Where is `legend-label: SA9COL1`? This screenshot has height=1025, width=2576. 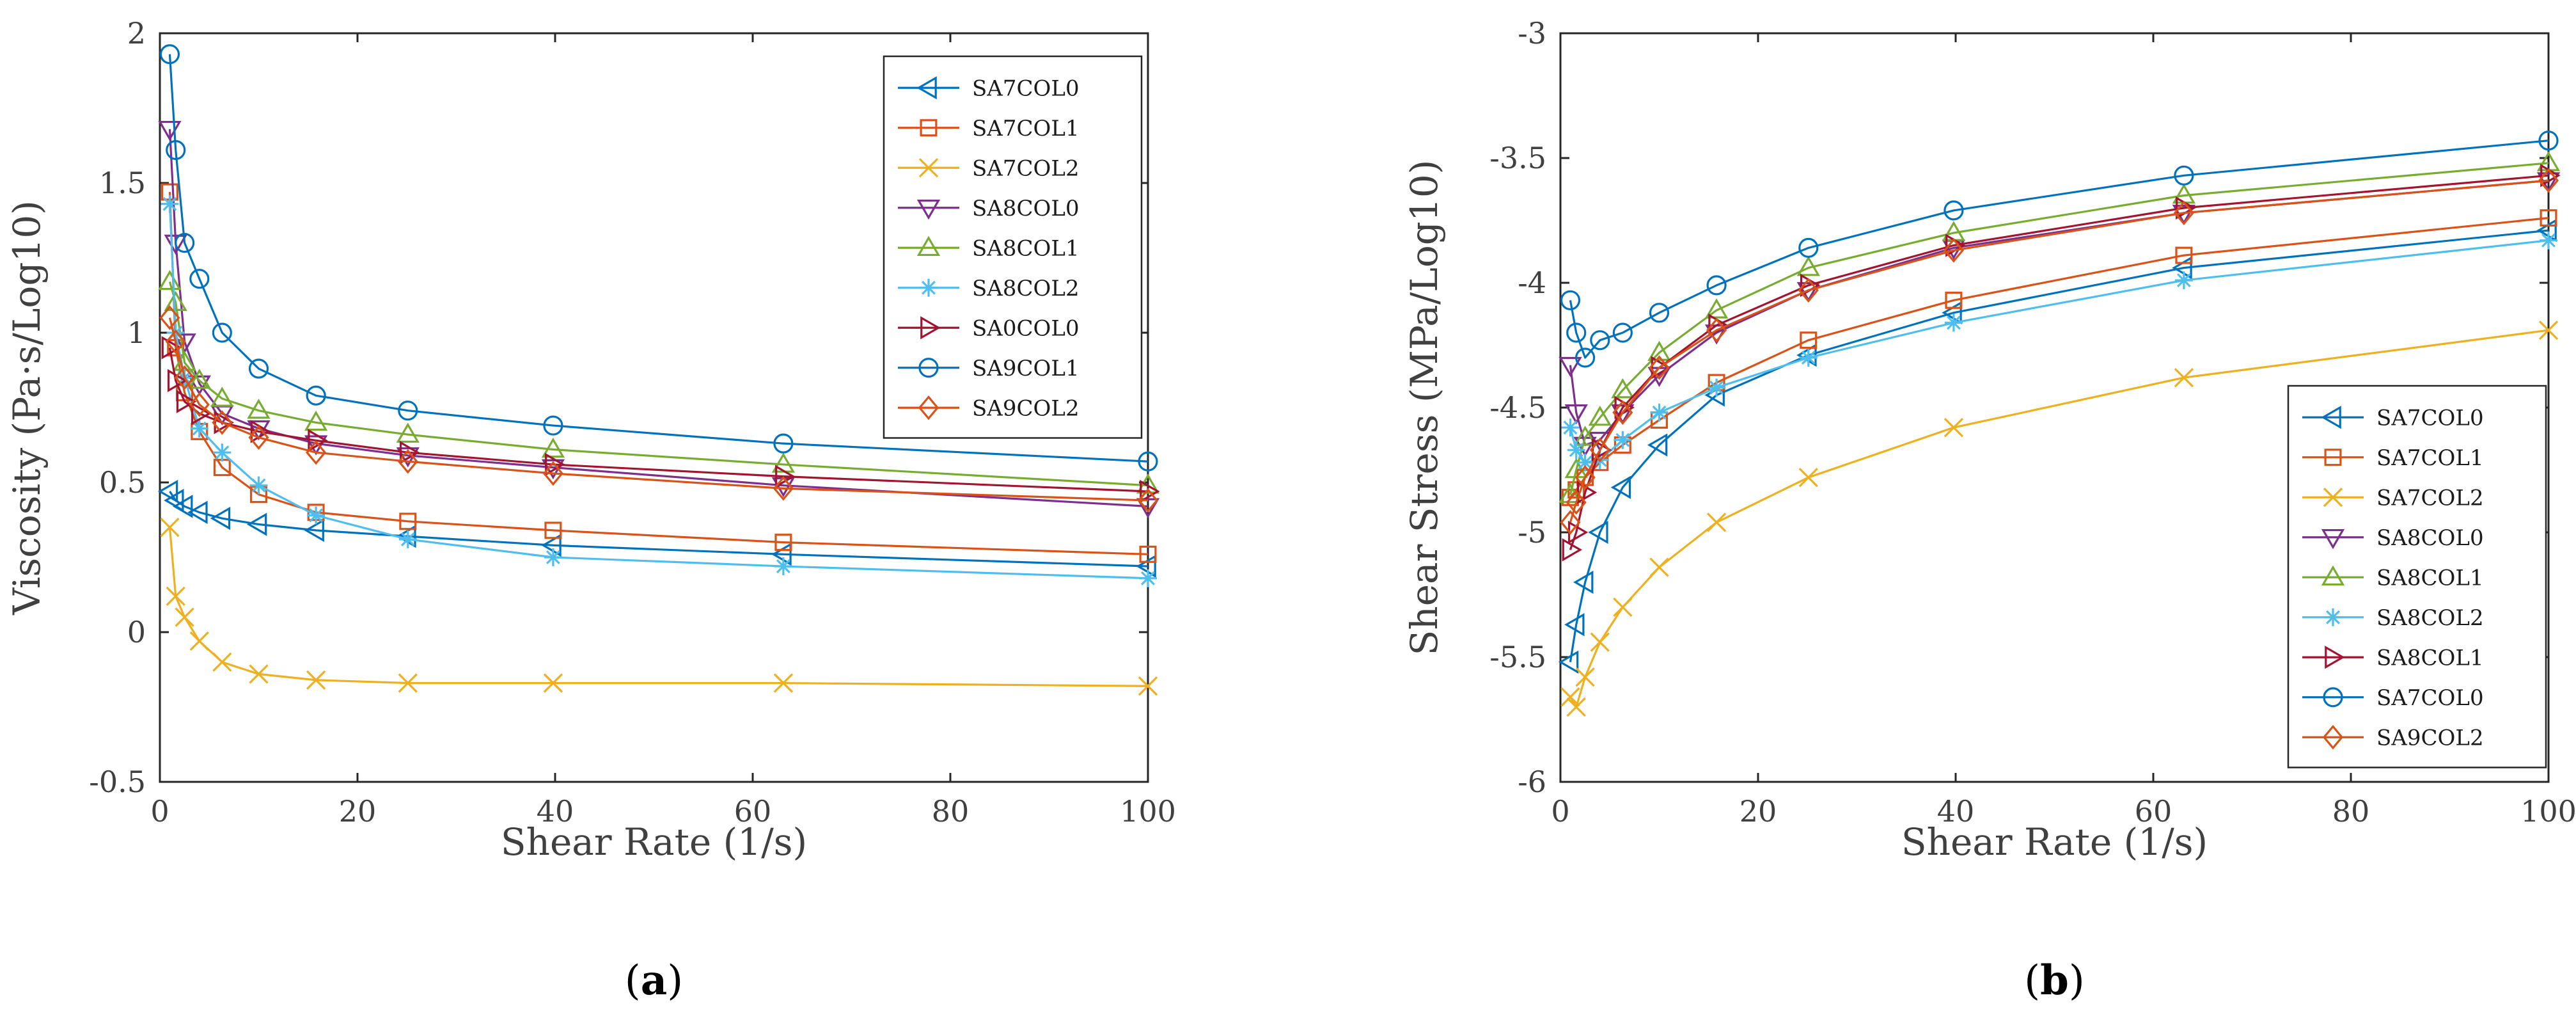 legend-label: SA9COL1 is located at coordinates (1026, 369).